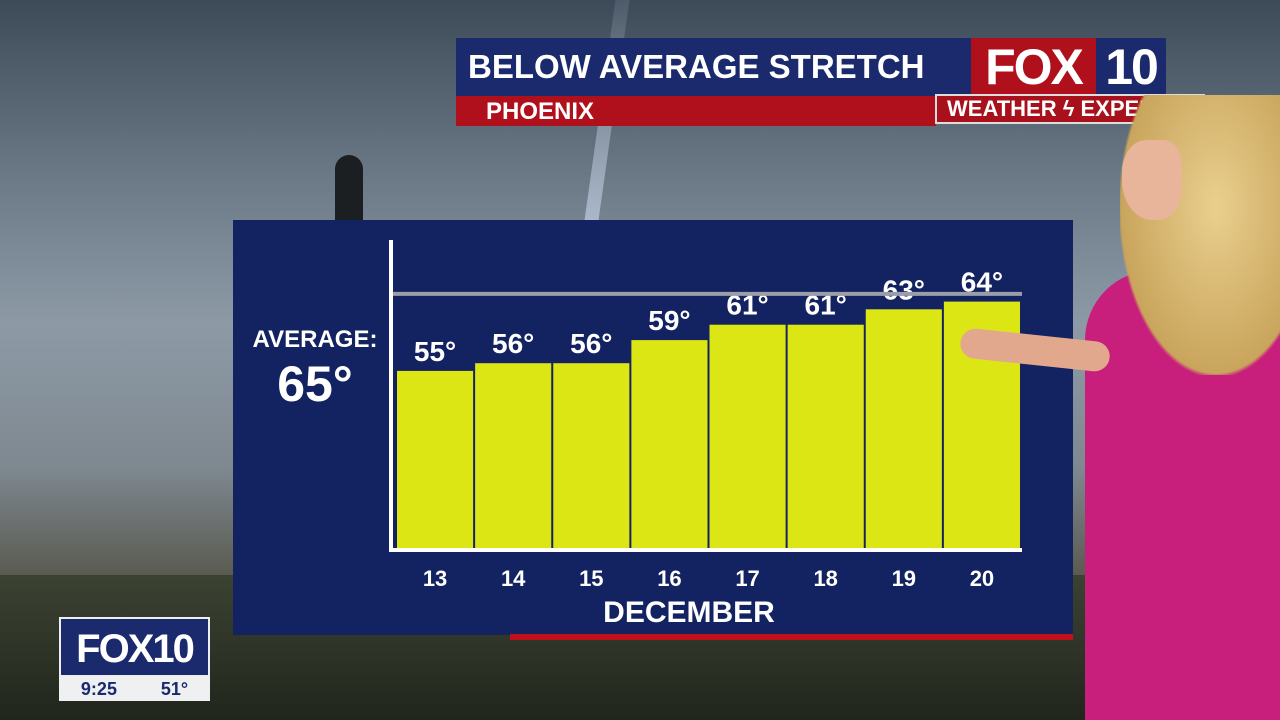 The image size is (1280, 720). Describe the element at coordinates (1200, 235) in the screenshot. I see `presenter-hair` at that location.